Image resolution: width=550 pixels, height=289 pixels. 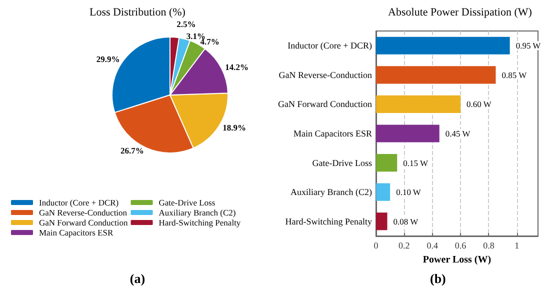 What do you see at coordinates (187, 203) in the screenshot?
I see `legend-label: Gate-Drive Loss` at bounding box center [187, 203].